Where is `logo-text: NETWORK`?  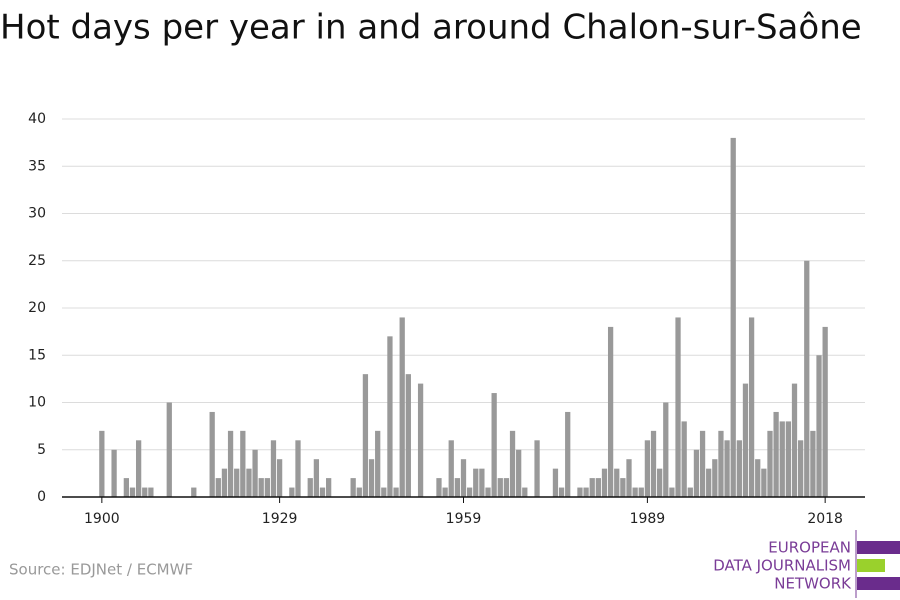
logo-text: NETWORK is located at coordinates (813, 584).